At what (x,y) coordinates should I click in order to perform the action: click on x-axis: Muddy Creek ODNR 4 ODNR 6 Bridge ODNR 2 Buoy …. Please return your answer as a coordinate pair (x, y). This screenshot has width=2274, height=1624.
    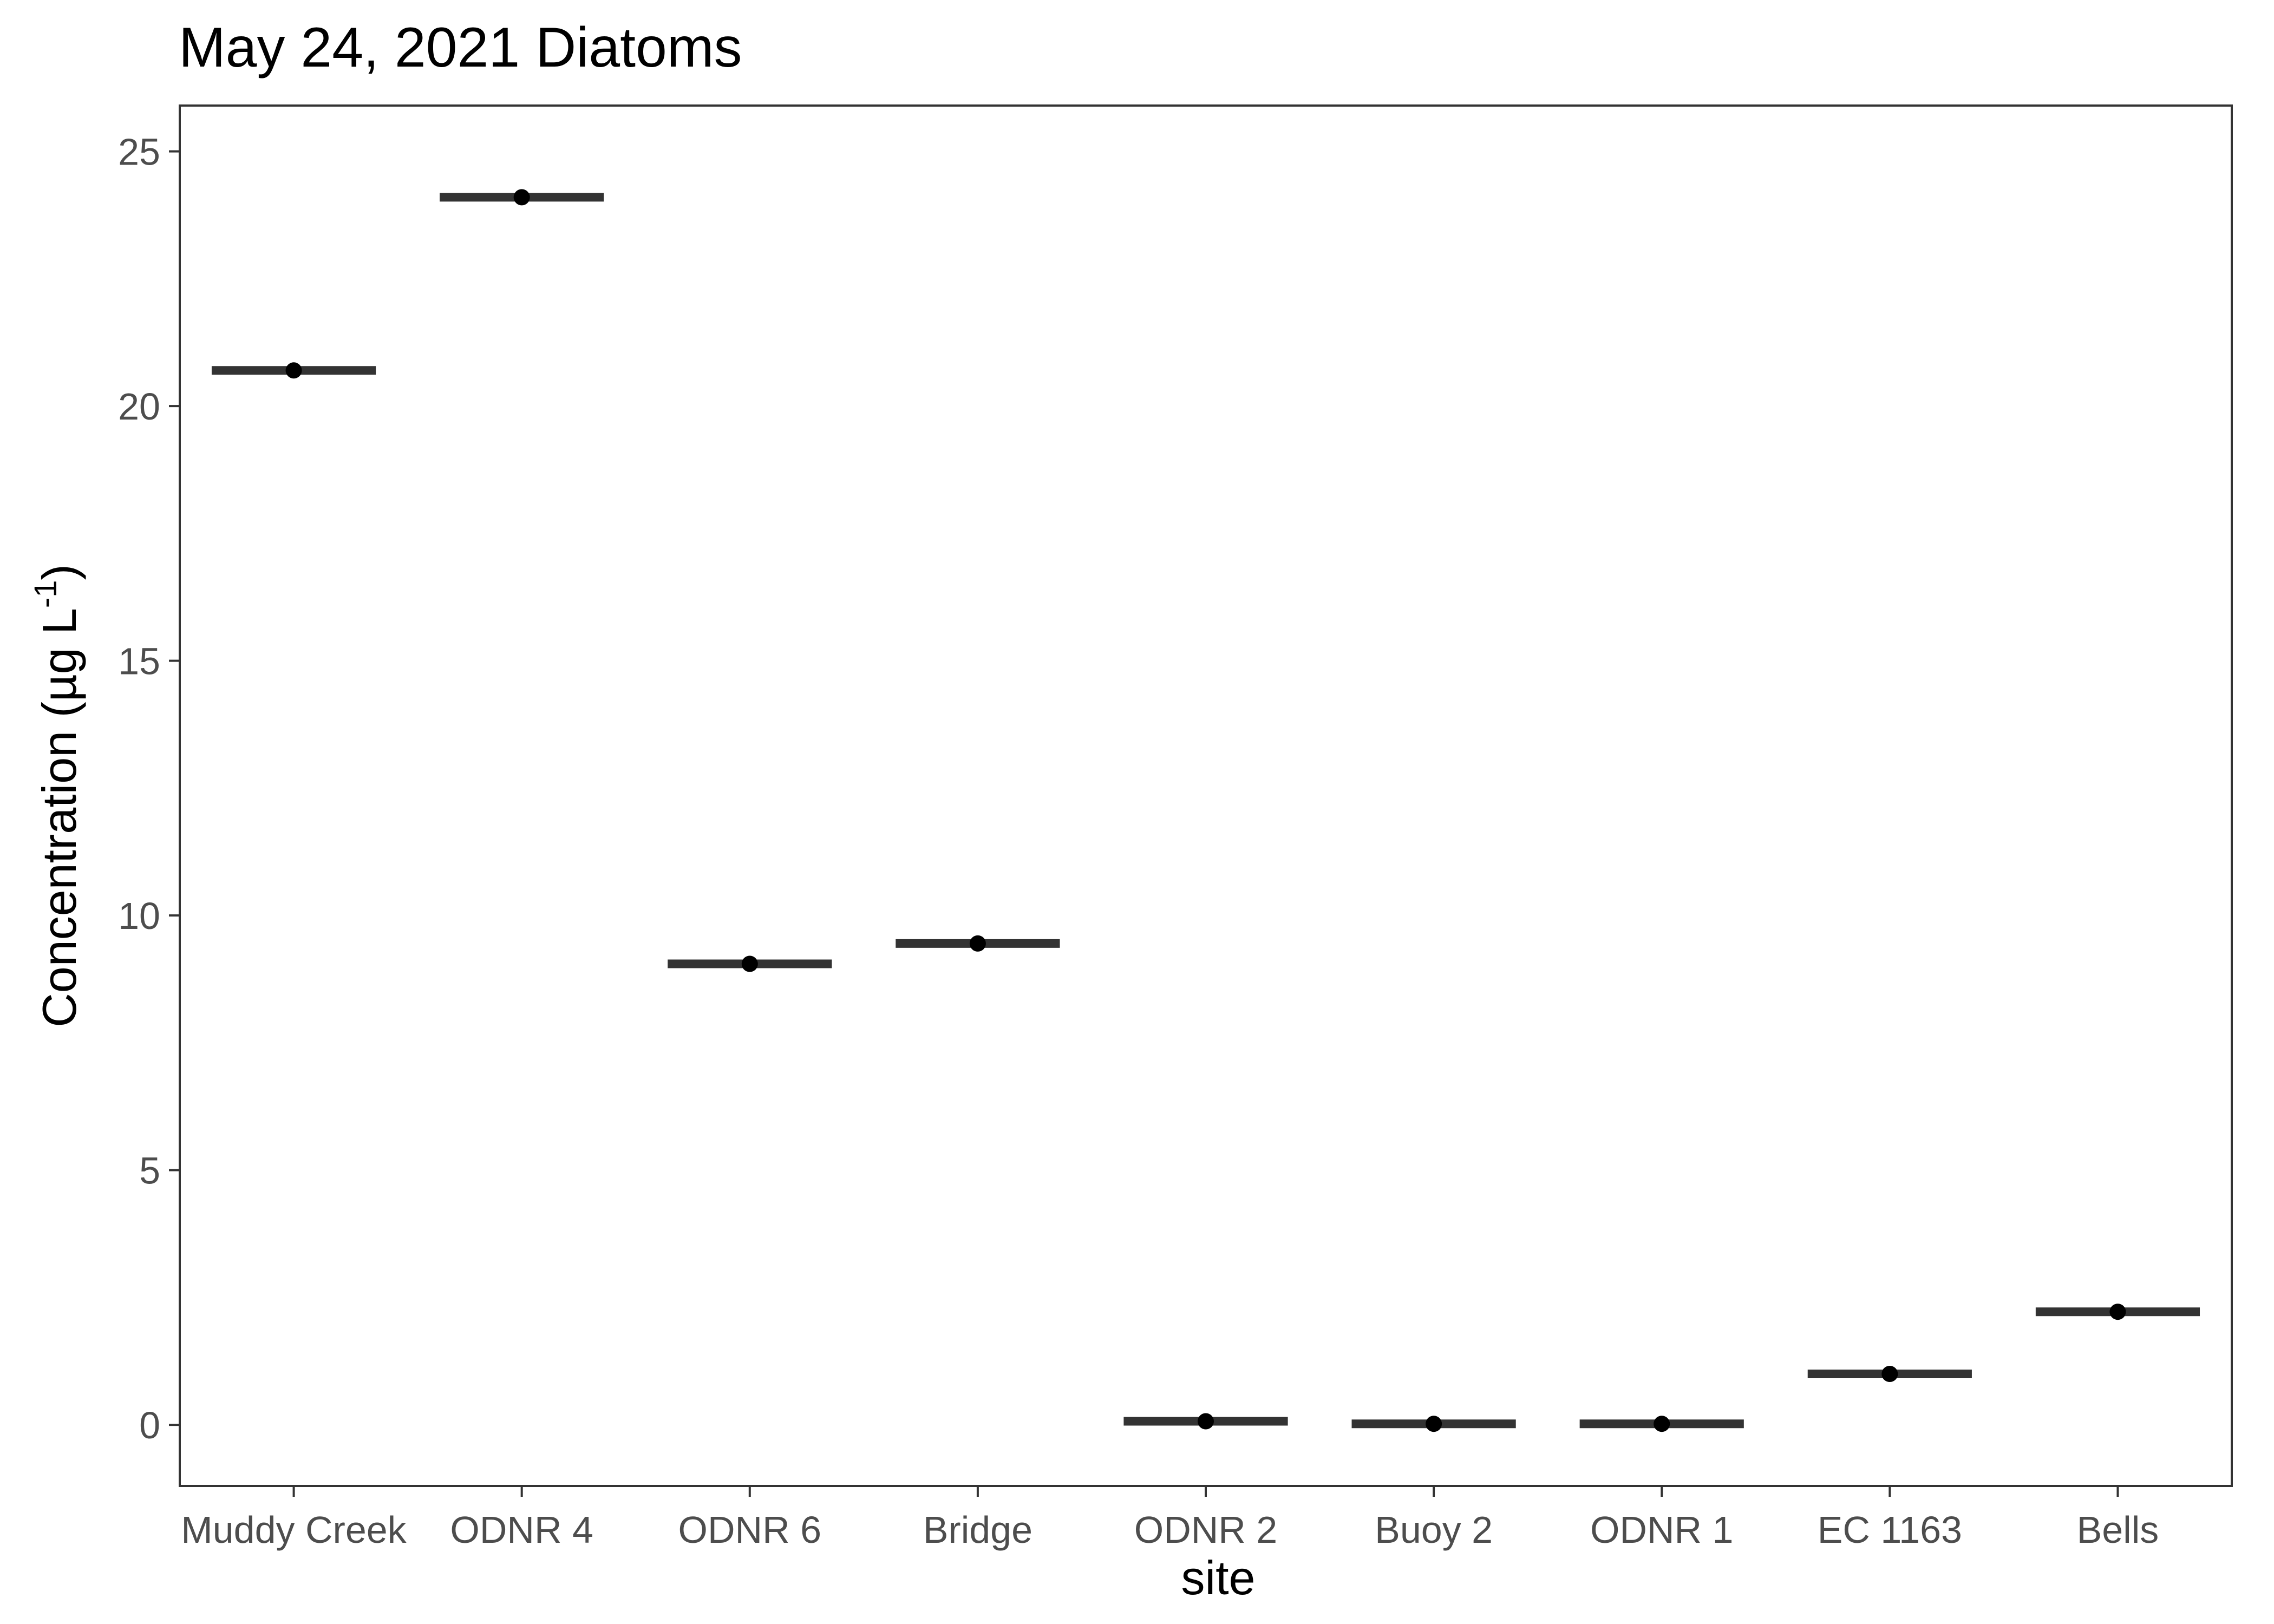
    Looking at the image, I should click on (1170, 1519).